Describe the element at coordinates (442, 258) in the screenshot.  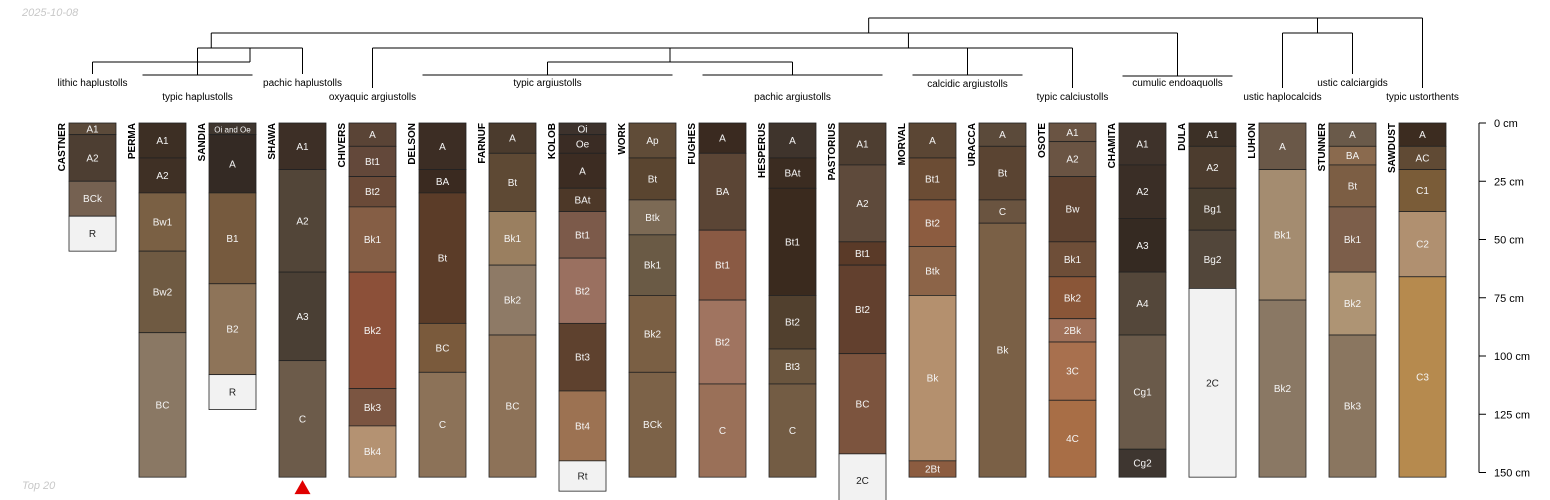
I see `horizon-delson-bt` at that location.